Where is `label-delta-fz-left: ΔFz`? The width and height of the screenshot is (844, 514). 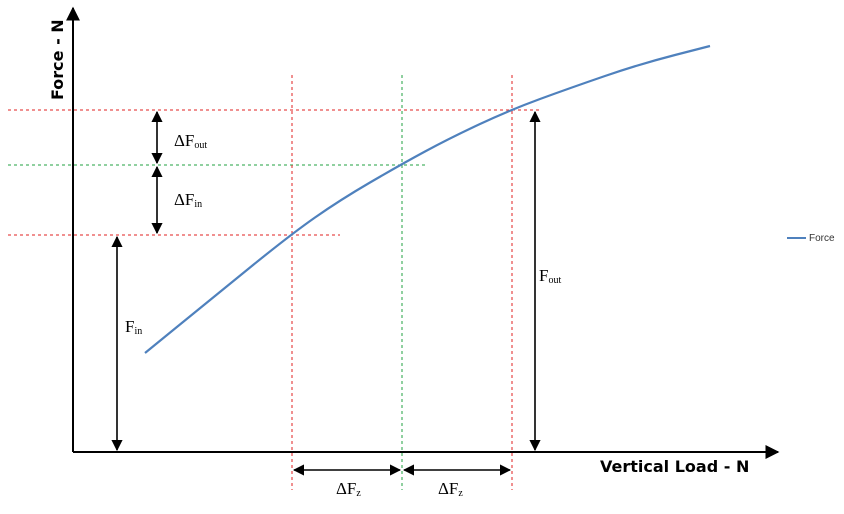
label-delta-fz-left: ΔFz is located at coordinates (348, 489).